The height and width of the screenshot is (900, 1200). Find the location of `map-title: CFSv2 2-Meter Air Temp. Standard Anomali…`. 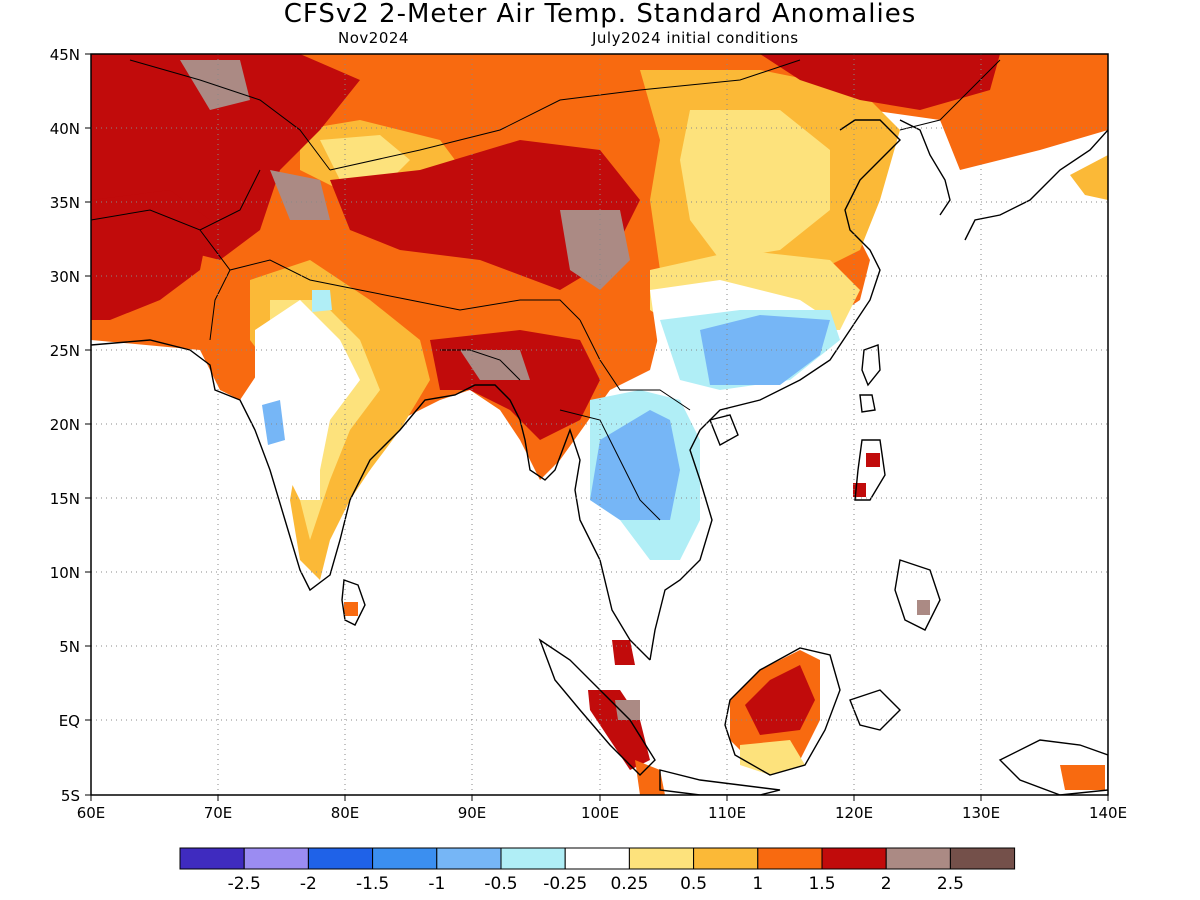

map-title: CFSv2 2-Meter Air Temp. Standard Anomali… is located at coordinates (600, 14).